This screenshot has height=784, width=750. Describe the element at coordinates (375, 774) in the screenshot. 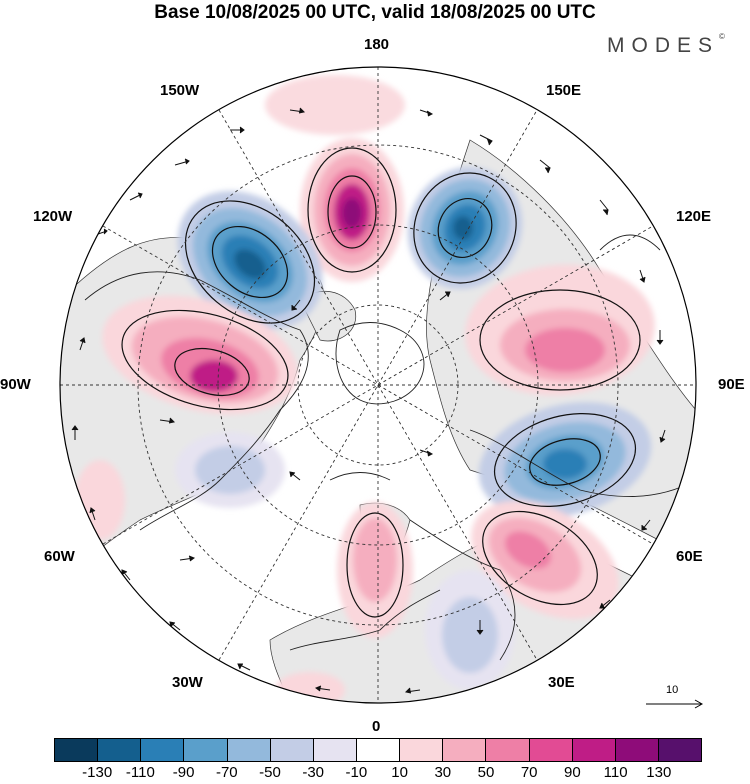

I see `colorbar-ticks: -130 -110 -90 -70 -50 -30 -10 10 30 50 70 90 110 130` at that location.